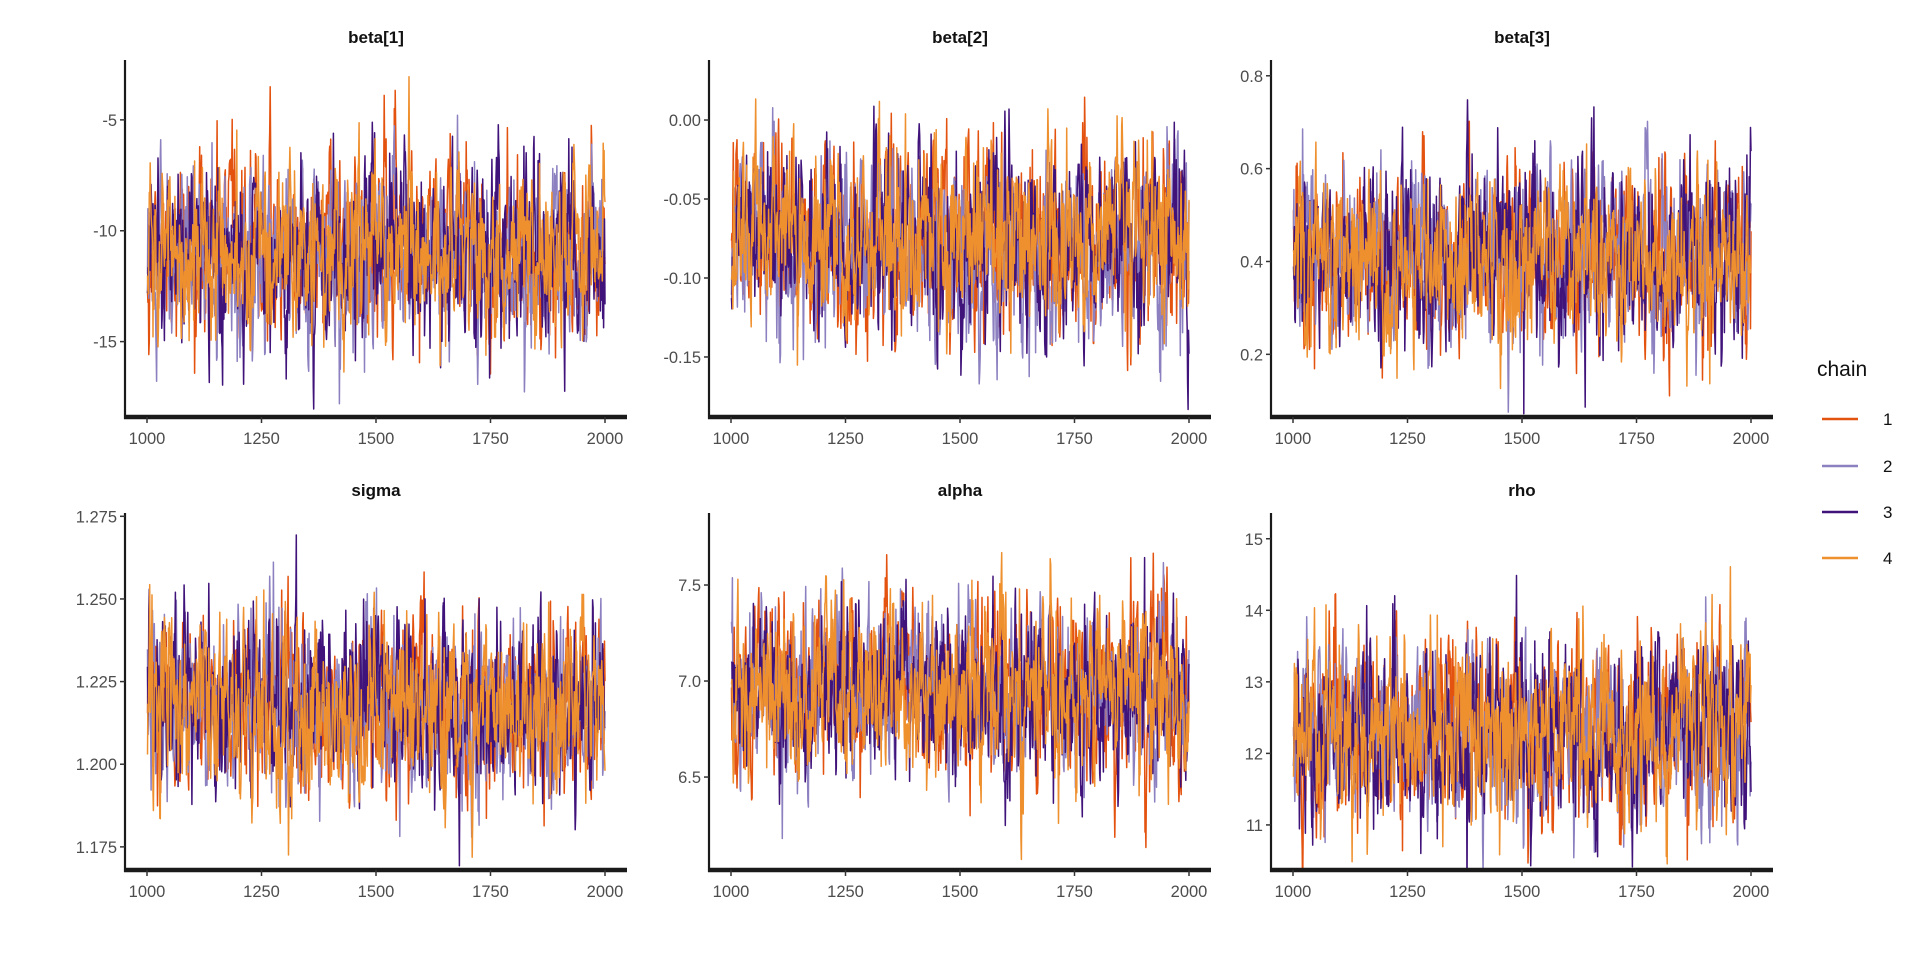  I want to click on y-tick-label: 1.275, so click(96, 517).